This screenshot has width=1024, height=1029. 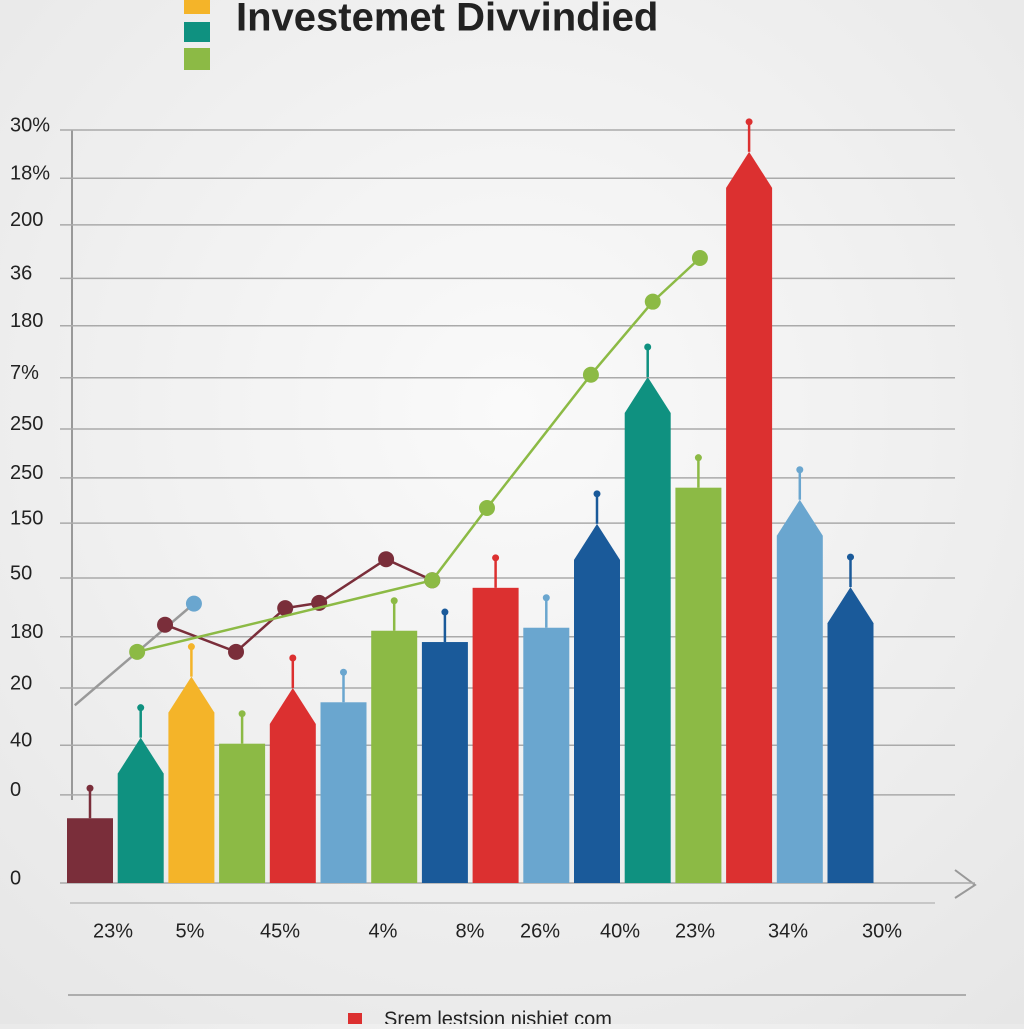 I want to click on x-tick-label: 30%, so click(x=882, y=931).